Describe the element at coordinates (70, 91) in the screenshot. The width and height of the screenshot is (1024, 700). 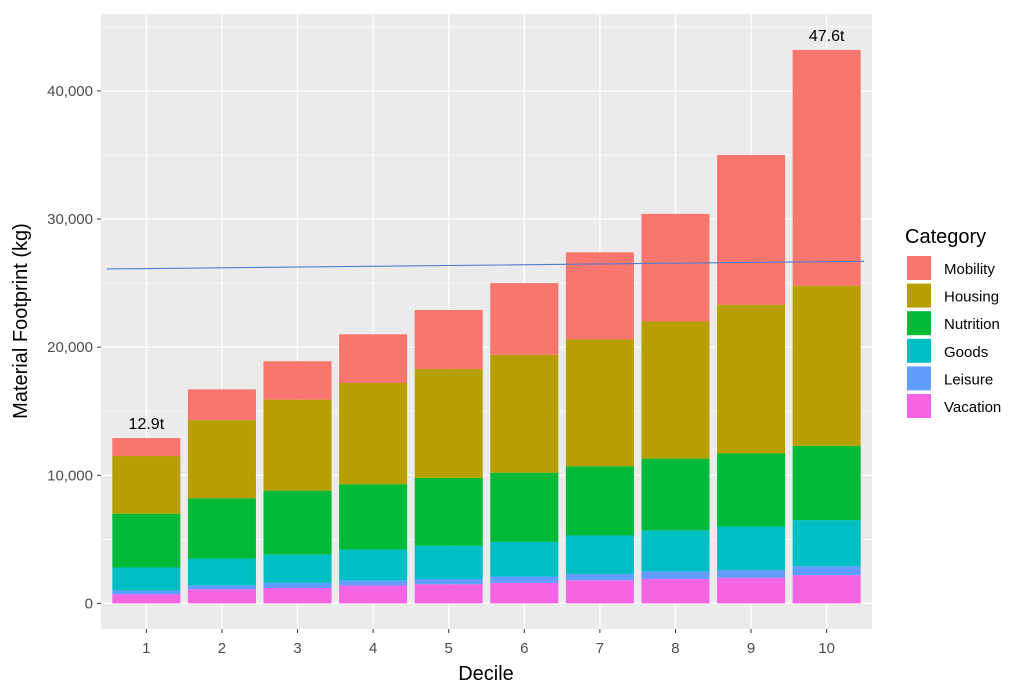
I see `y-tick-label: 40,000` at that location.